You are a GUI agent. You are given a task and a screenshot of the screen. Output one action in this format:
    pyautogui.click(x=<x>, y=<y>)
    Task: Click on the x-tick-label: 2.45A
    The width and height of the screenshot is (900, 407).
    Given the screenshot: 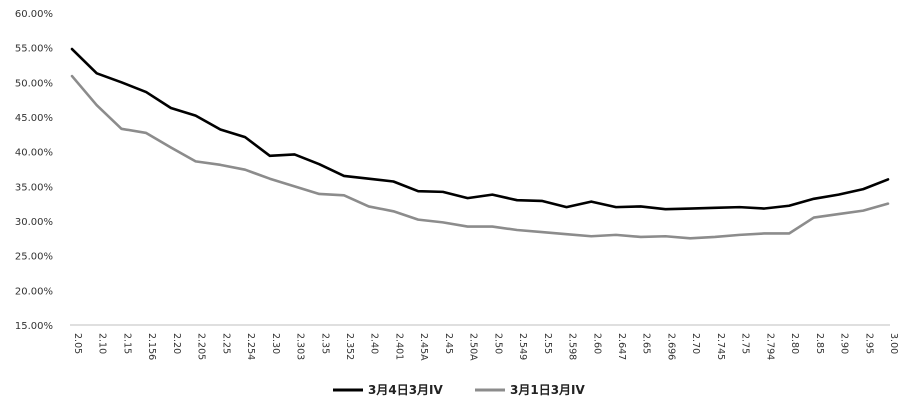 What is the action you would take?
    pyautogui.click(x=423, y=347)
    